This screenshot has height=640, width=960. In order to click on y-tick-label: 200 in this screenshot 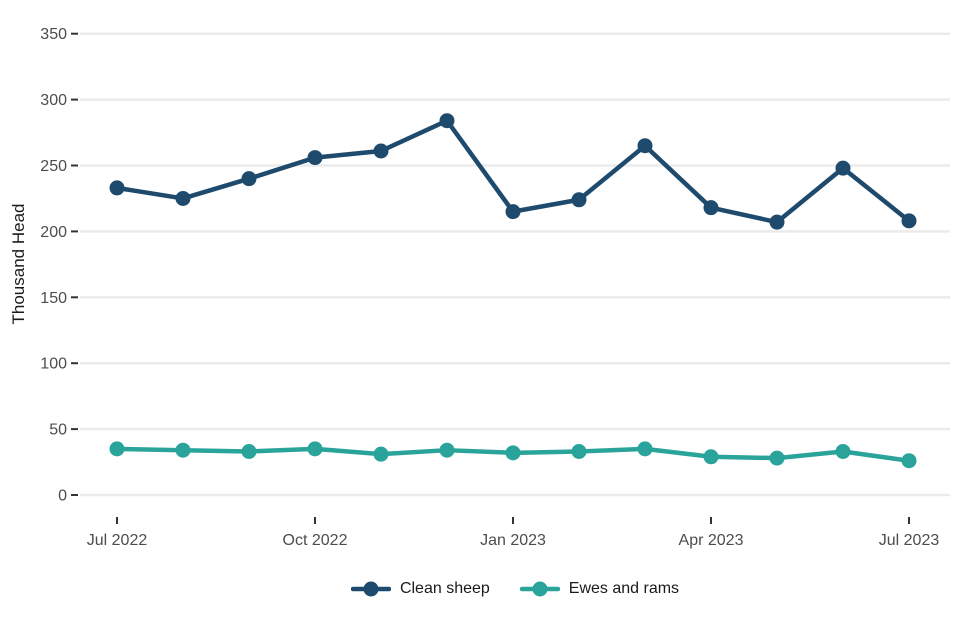, I will do `click(53, 232)`.